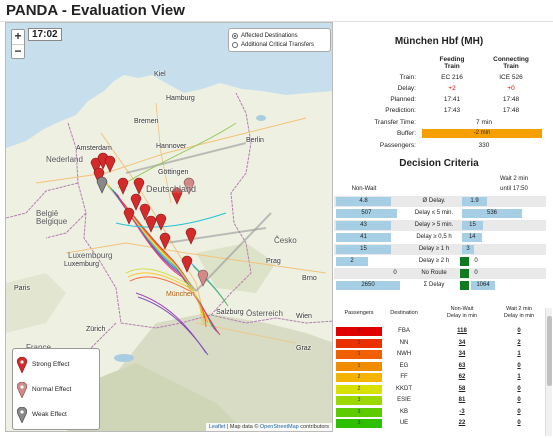 This screenshot has width=553, height=438. What do you see at coordinates (440, 366) in the screenshot?
I see `passenger-row: 1 EG 63 0` at bounding box center [440, 366].